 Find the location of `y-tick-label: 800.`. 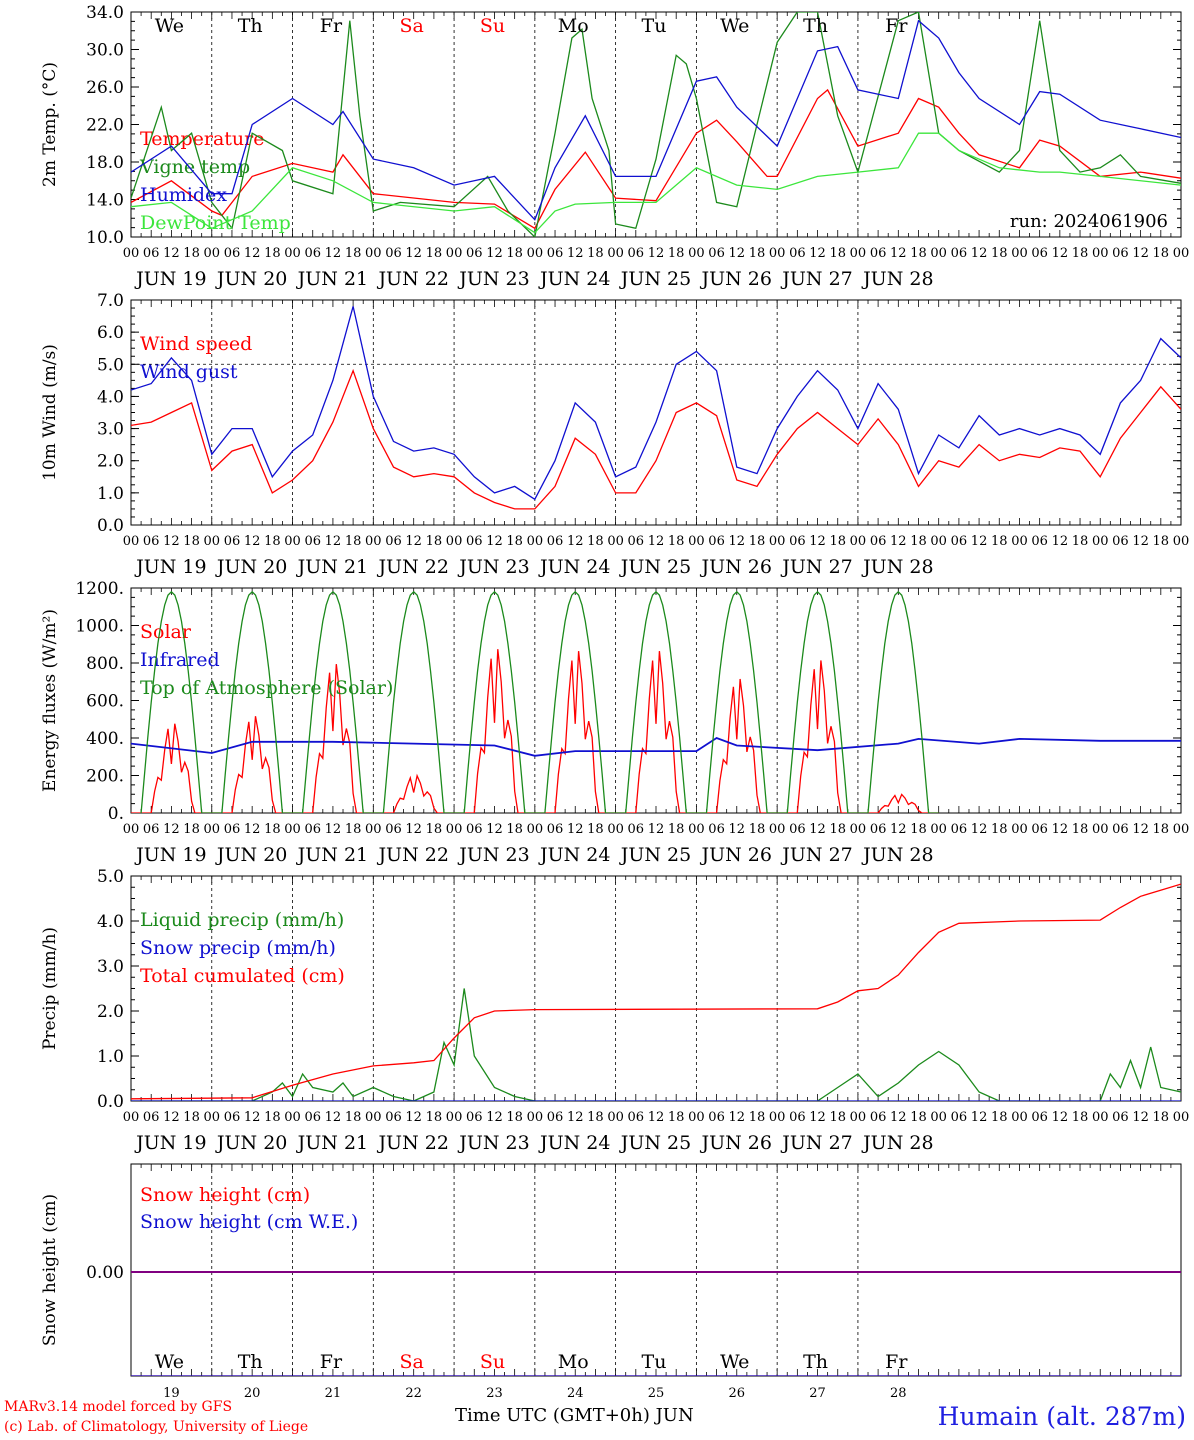

y-tick-label: 800. is located at coordinates (105, 664).